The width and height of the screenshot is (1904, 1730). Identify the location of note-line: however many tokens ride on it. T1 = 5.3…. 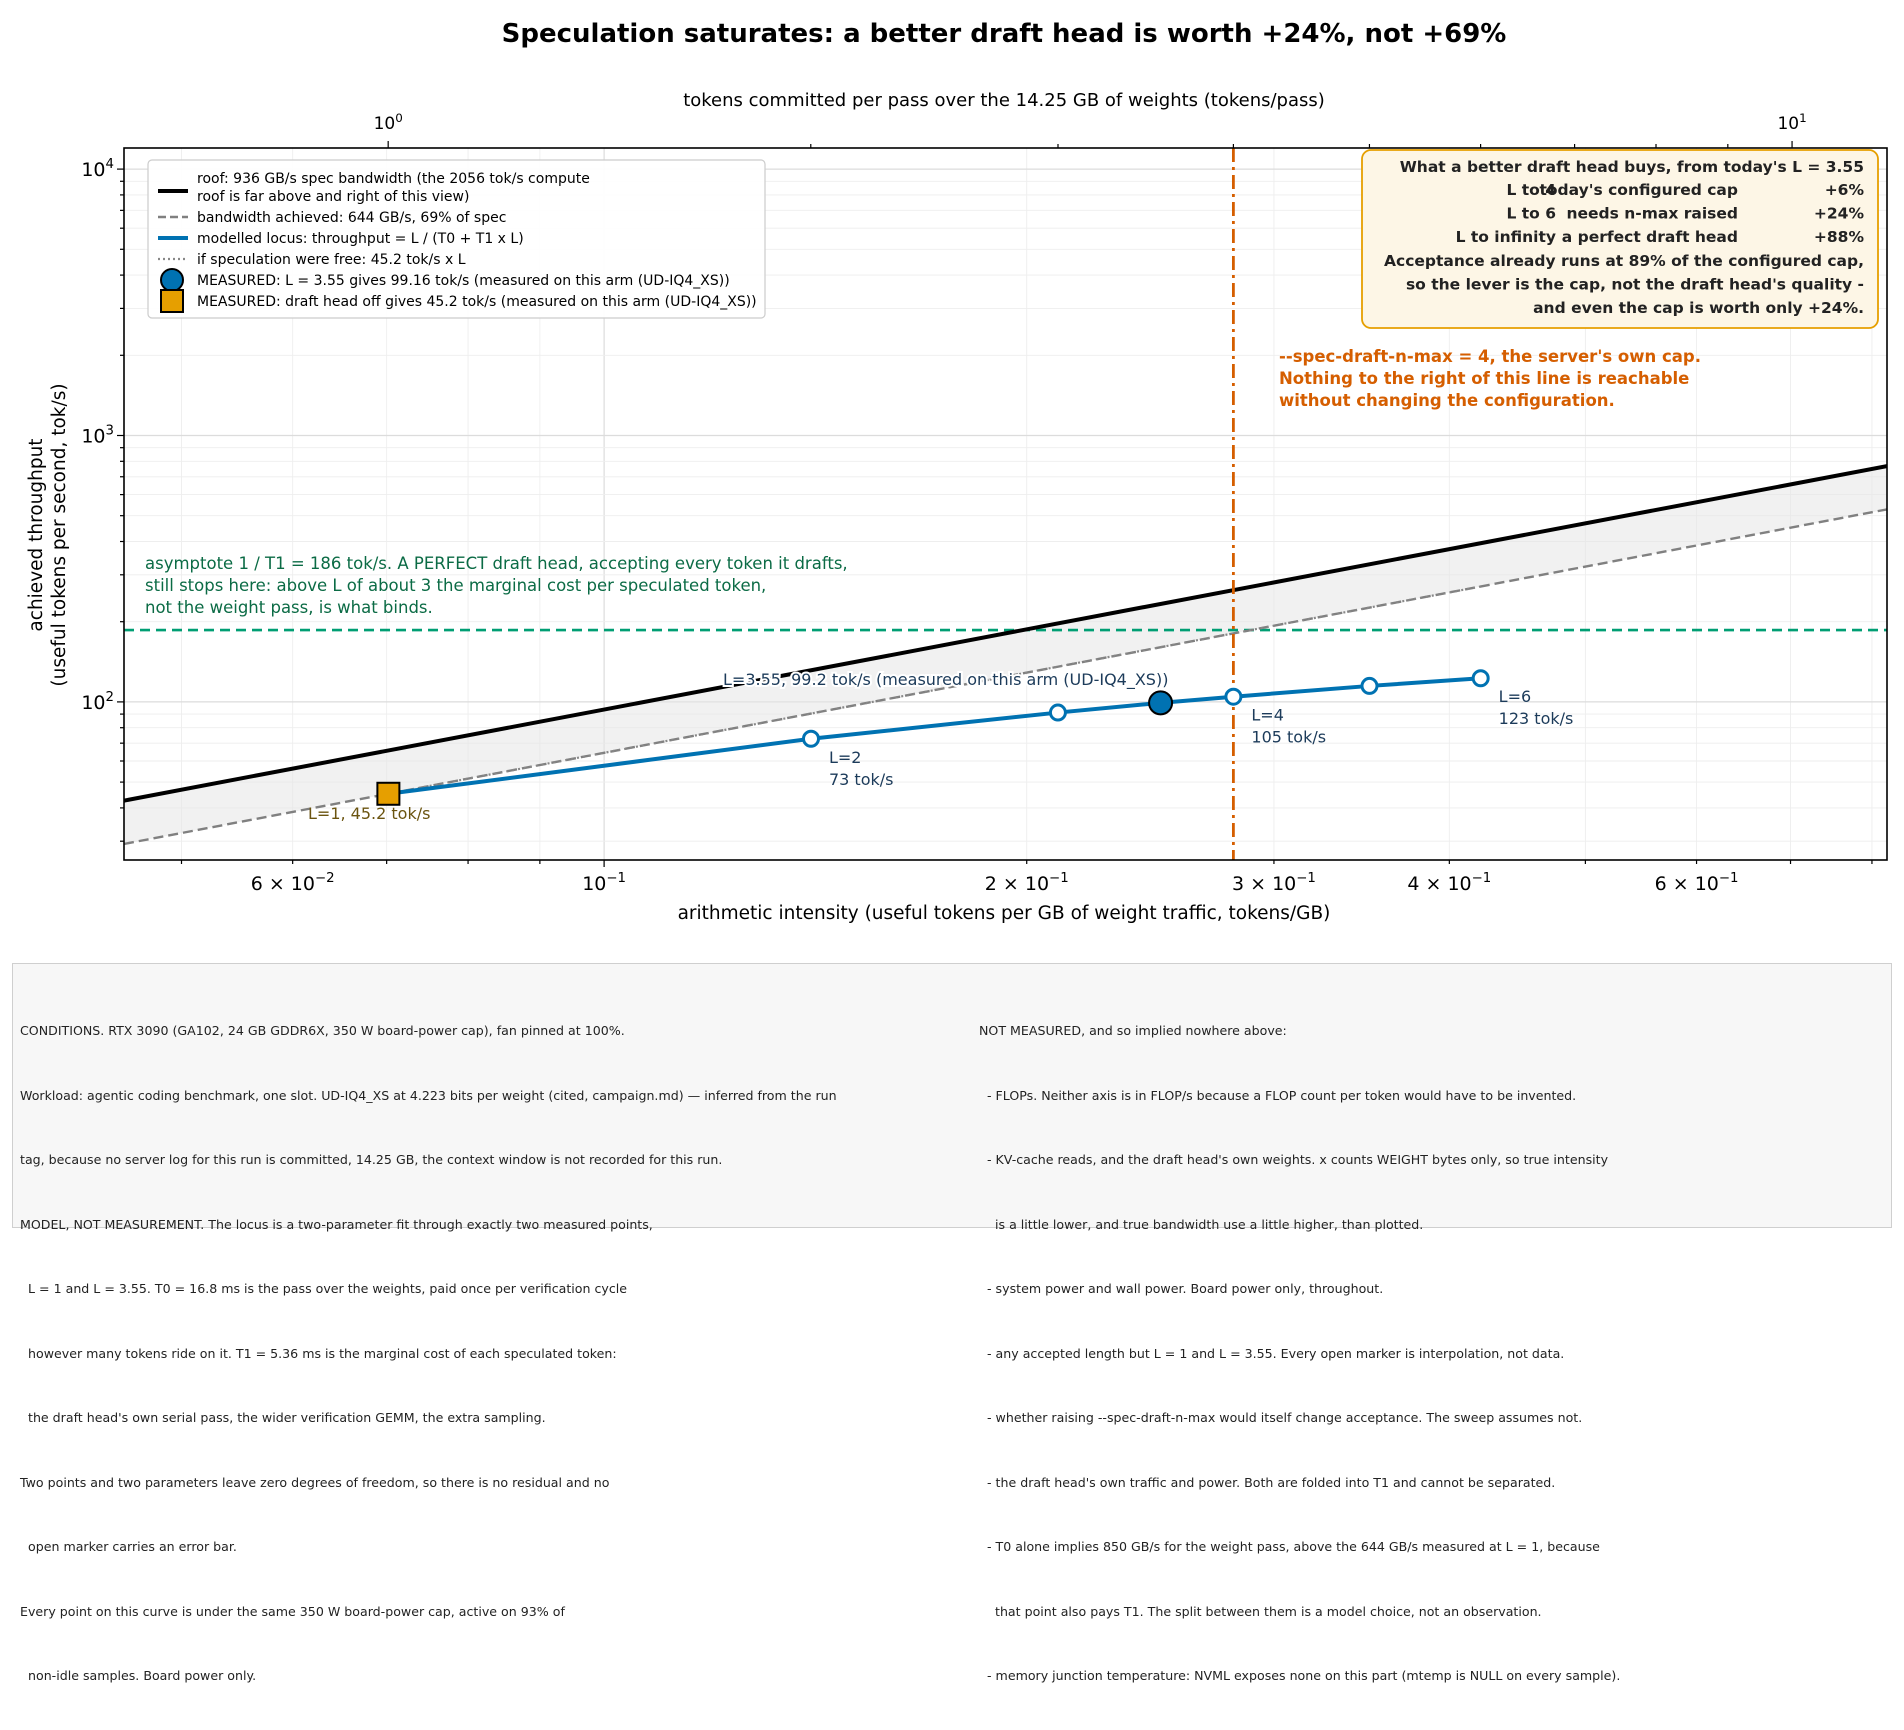
(318, 1353).